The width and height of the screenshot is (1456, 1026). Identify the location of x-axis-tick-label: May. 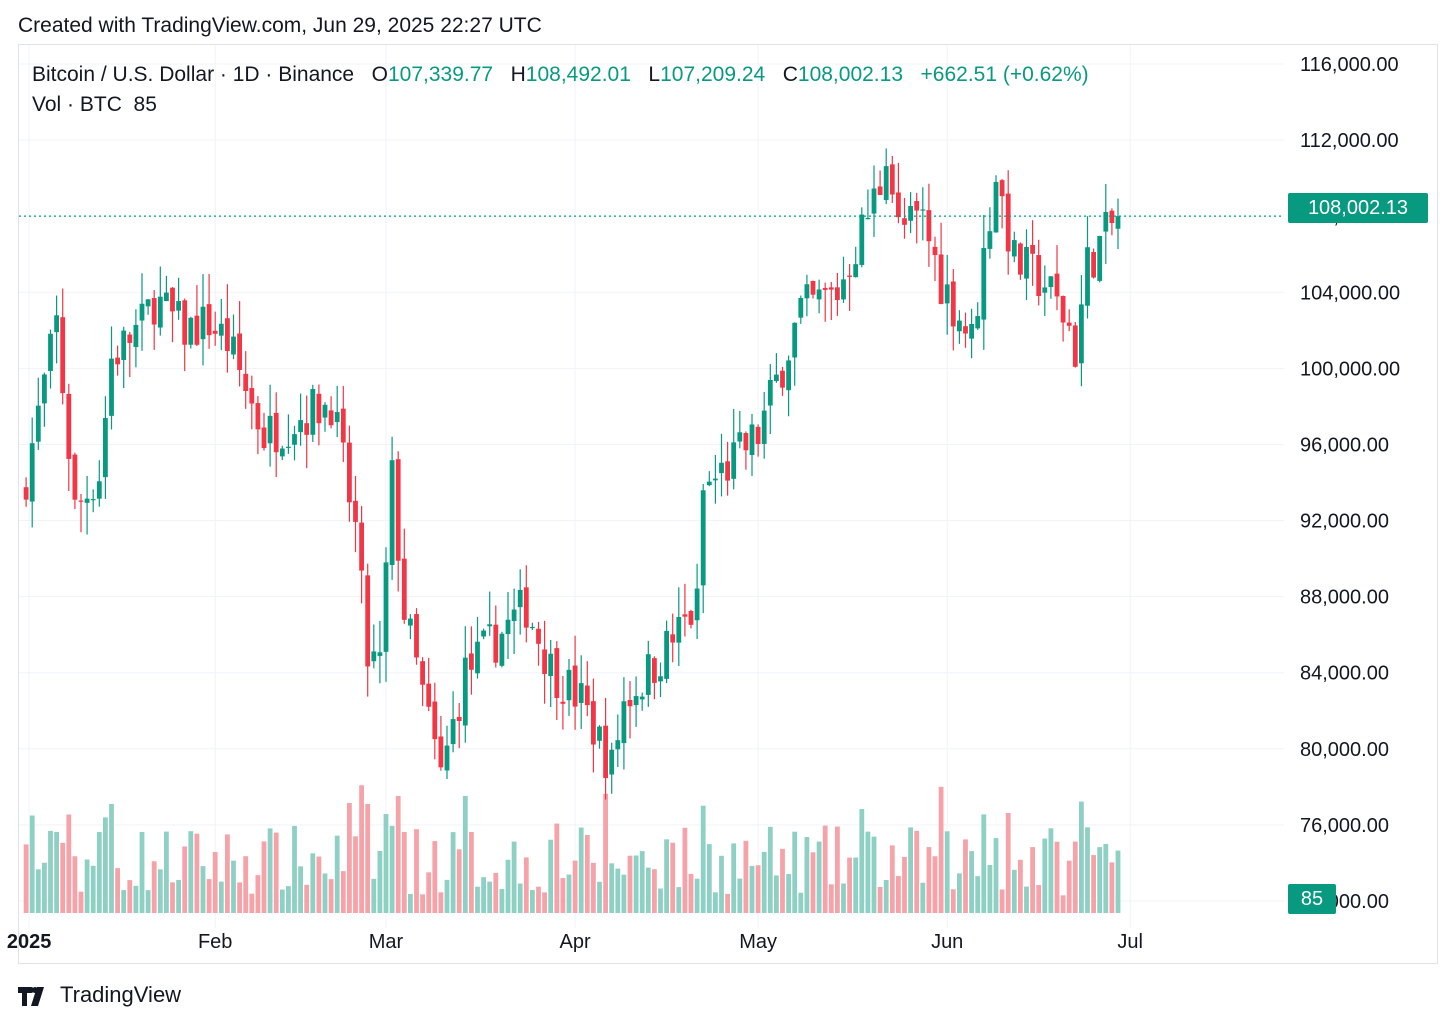
(758, 942).